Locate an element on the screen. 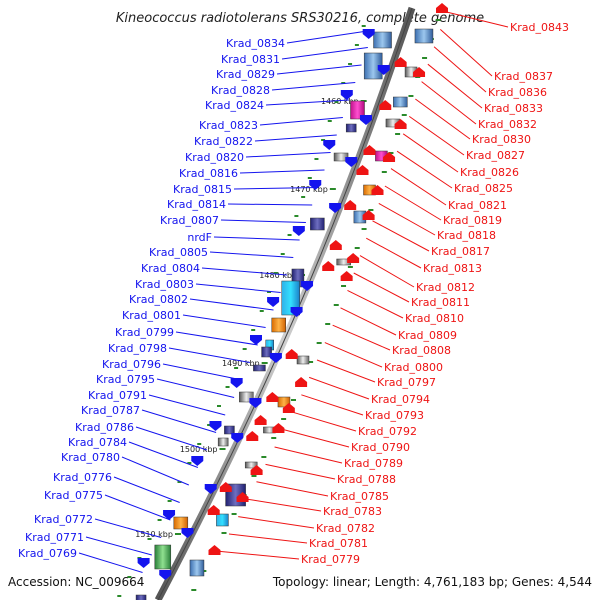 The image size is (600, 600). gene-label: Krad_0824 is located at coordinates (234, 105).